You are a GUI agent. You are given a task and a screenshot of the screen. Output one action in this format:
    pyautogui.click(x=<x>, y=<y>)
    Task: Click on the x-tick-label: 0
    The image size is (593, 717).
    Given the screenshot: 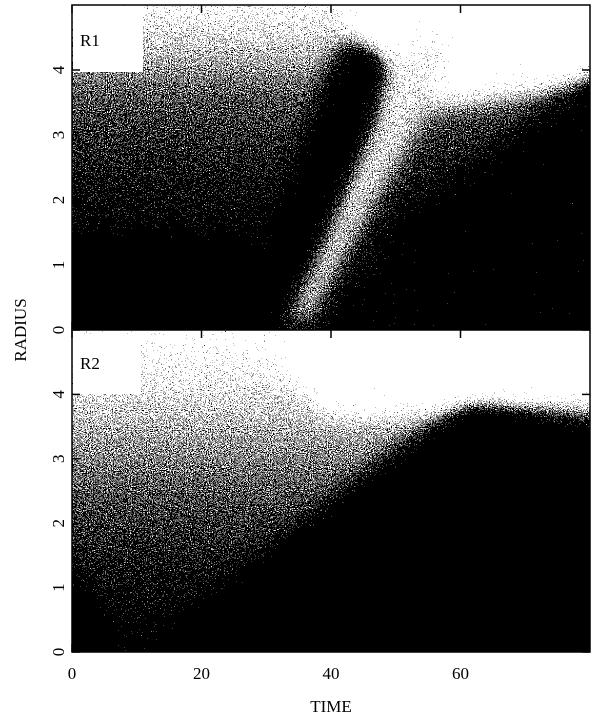 What is the action you would take?
    pyautogui.click(x=72, y=673)
    